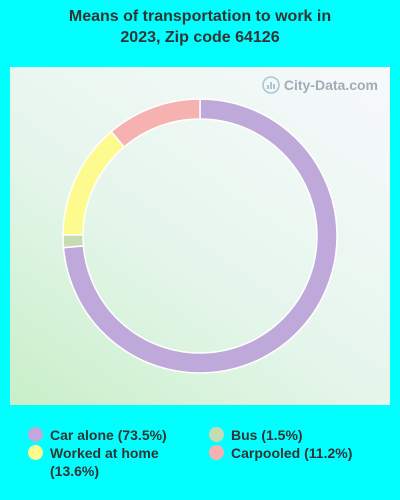 This screenshot has width=400, height=500. Describe the element at coordinates (35, 434) in the screenshot. I see `legend-swatch-car-alone` at that location.